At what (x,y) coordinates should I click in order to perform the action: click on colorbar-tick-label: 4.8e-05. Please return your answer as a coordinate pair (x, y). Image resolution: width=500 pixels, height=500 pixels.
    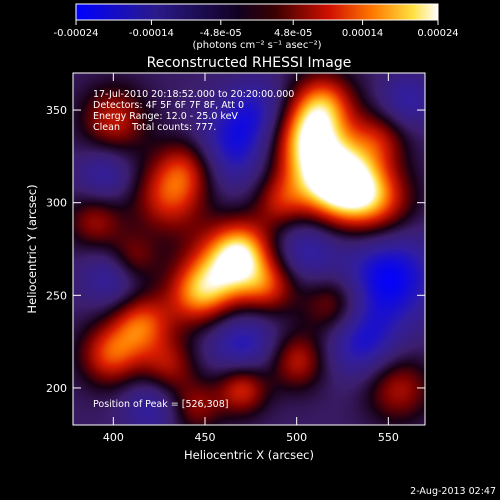
    Looking at the image, I should click on (293, 33).